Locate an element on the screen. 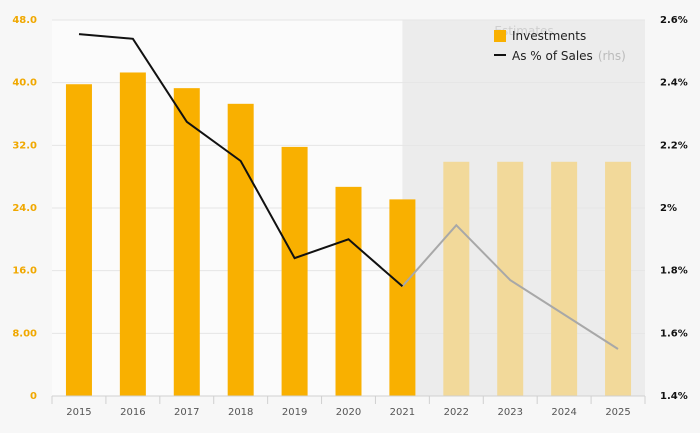 This screenshot has width=700, height=433. y-right-tick-label: 1.8% is located at coordinates (674, 271).